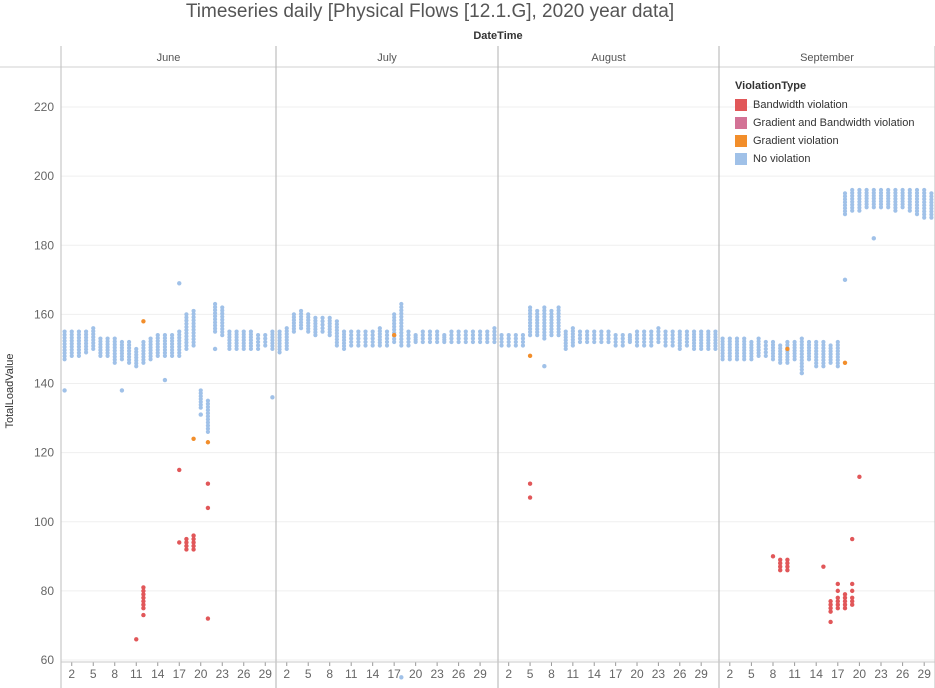  Describe the element at coordinates (71, 674) in the screenshot. I see `x-tick-label: 2` at that location.